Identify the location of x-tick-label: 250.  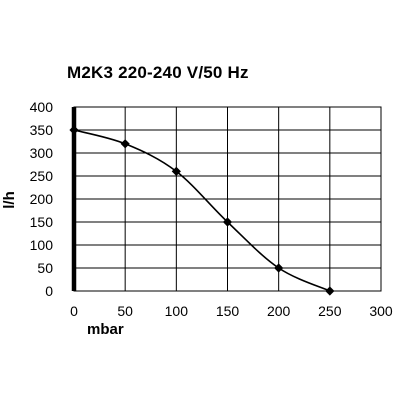
(330, 311).